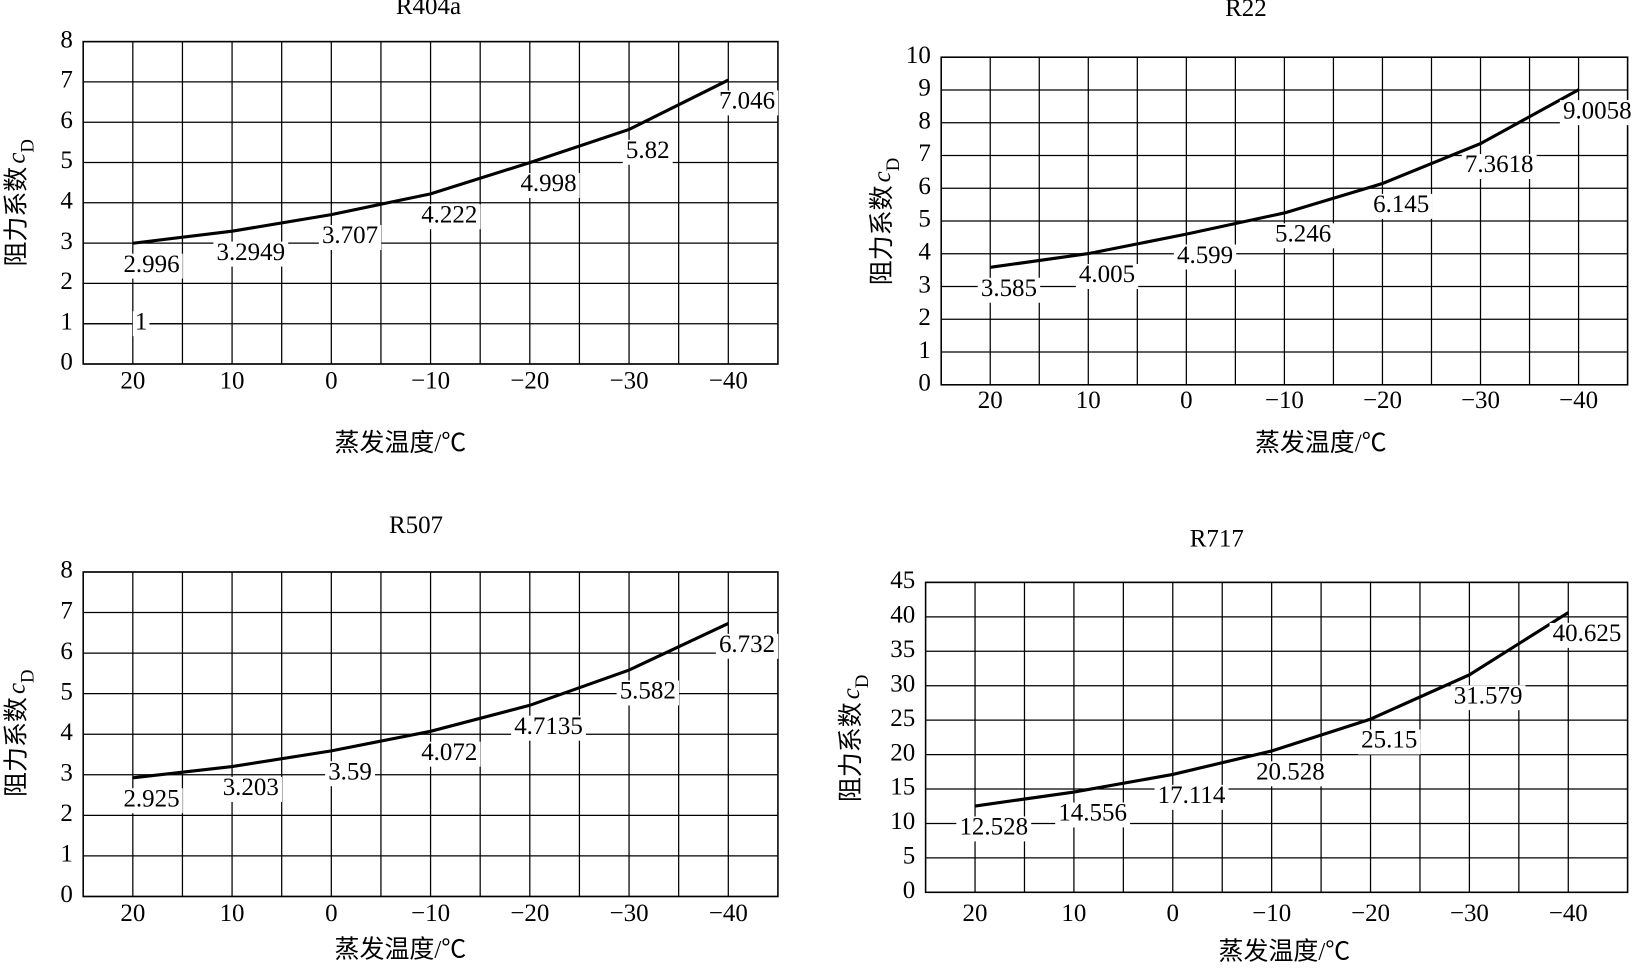 The image size is (1636, 973). Describe the element at coordinates (141, 321) in the screenshot. I see `annotation: 1` at that location.